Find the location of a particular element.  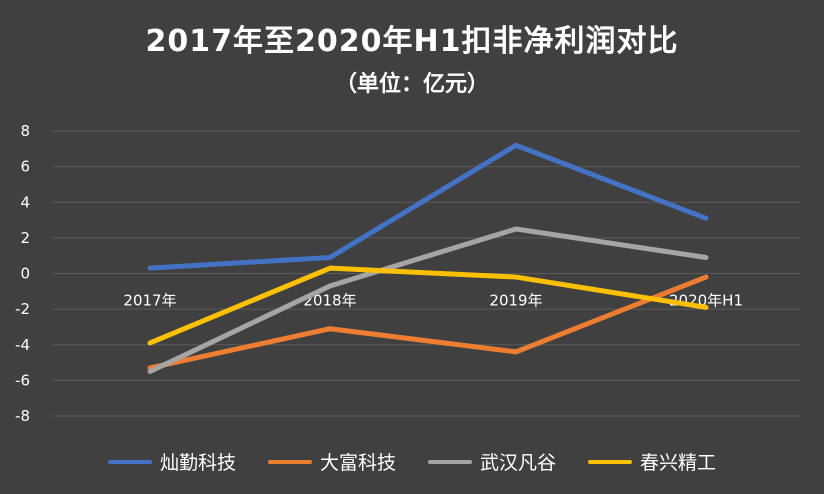

legend-label: 大富科技 is located at coordinates (357, 463).